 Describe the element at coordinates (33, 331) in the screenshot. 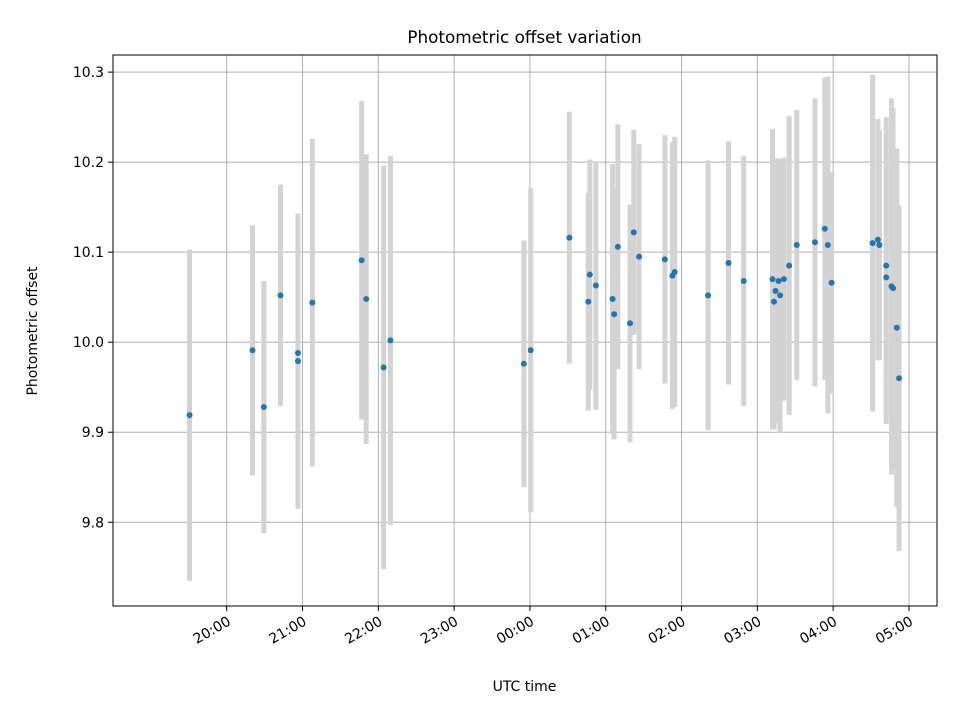

I see `y-axis-title: Photometric offset` at that location.